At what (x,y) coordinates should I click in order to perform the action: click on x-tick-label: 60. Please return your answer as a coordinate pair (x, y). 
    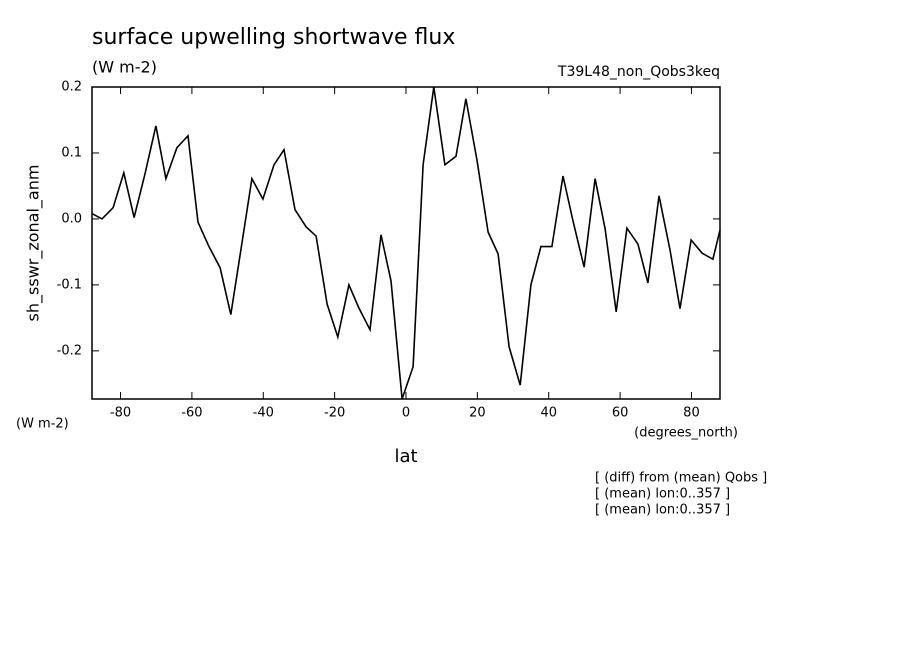
    Looking at the image, I should click on (620, 413).